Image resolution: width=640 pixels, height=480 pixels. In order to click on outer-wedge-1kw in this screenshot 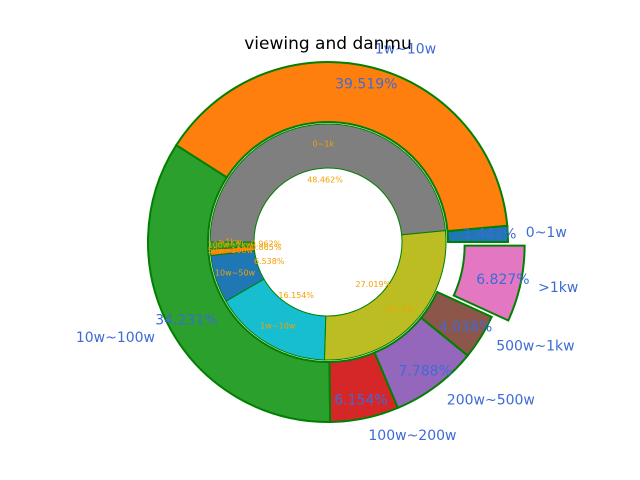, I will do `click(489, 283)`.